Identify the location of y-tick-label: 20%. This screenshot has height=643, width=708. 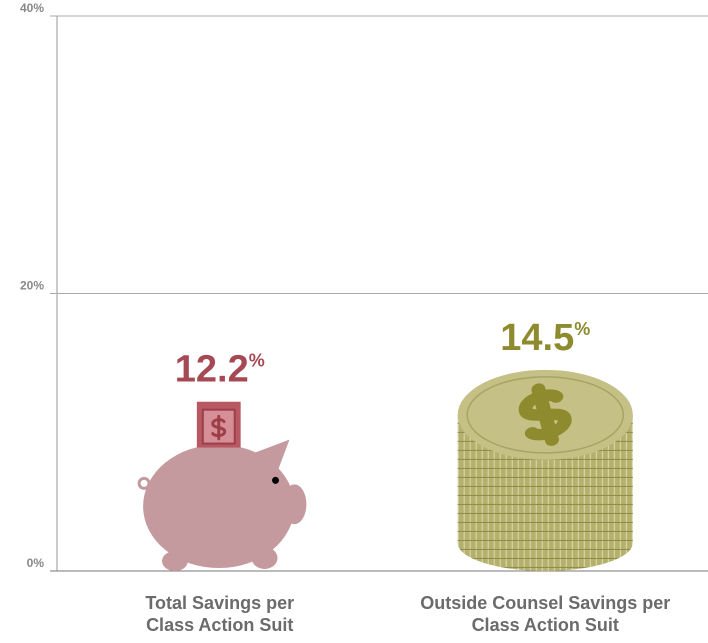
(32, 286).